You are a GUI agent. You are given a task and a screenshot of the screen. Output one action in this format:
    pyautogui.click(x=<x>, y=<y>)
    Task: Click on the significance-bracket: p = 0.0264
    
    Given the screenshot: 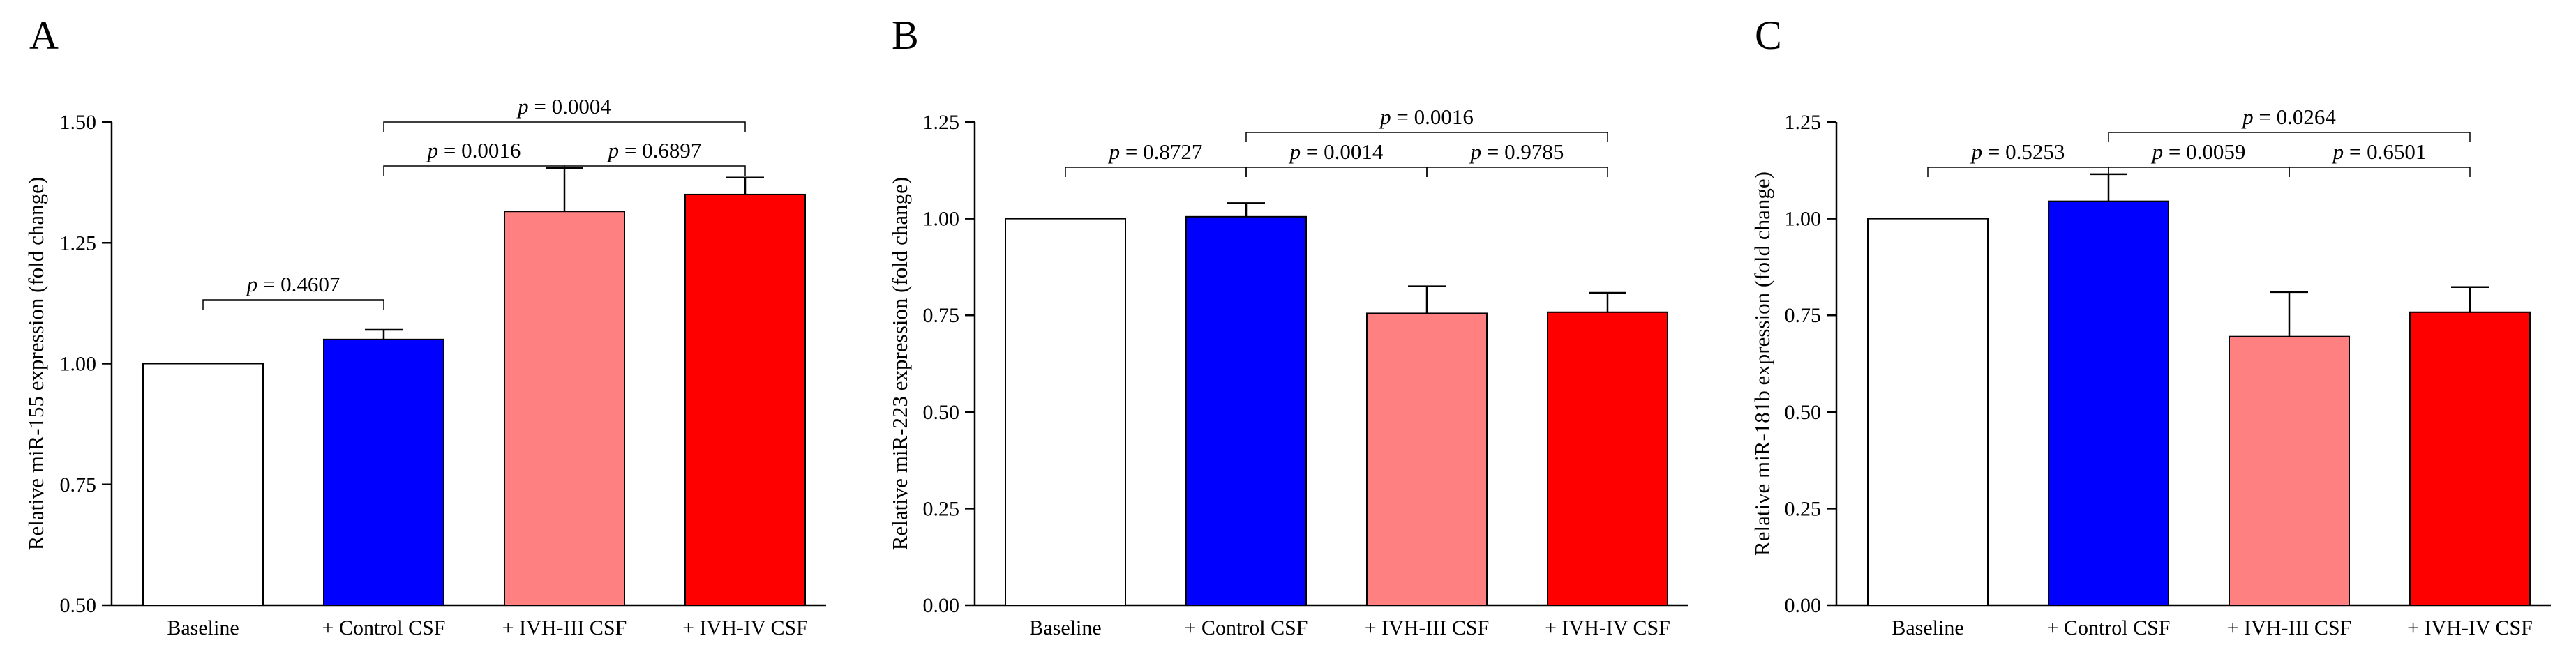 What is the action you would take?
    pyautogui.click(x=2289, y=124)
    